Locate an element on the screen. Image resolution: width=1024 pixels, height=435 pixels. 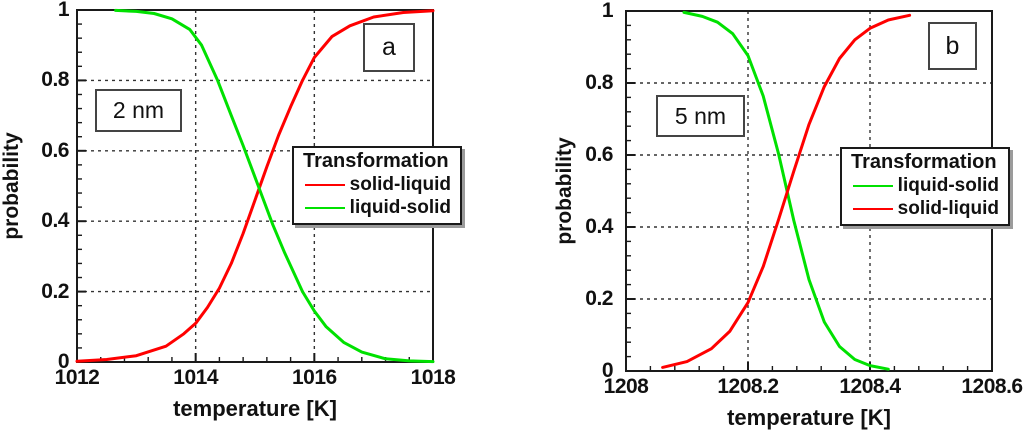
x-tick-label: 1018 is located at coordinates (433, 377).